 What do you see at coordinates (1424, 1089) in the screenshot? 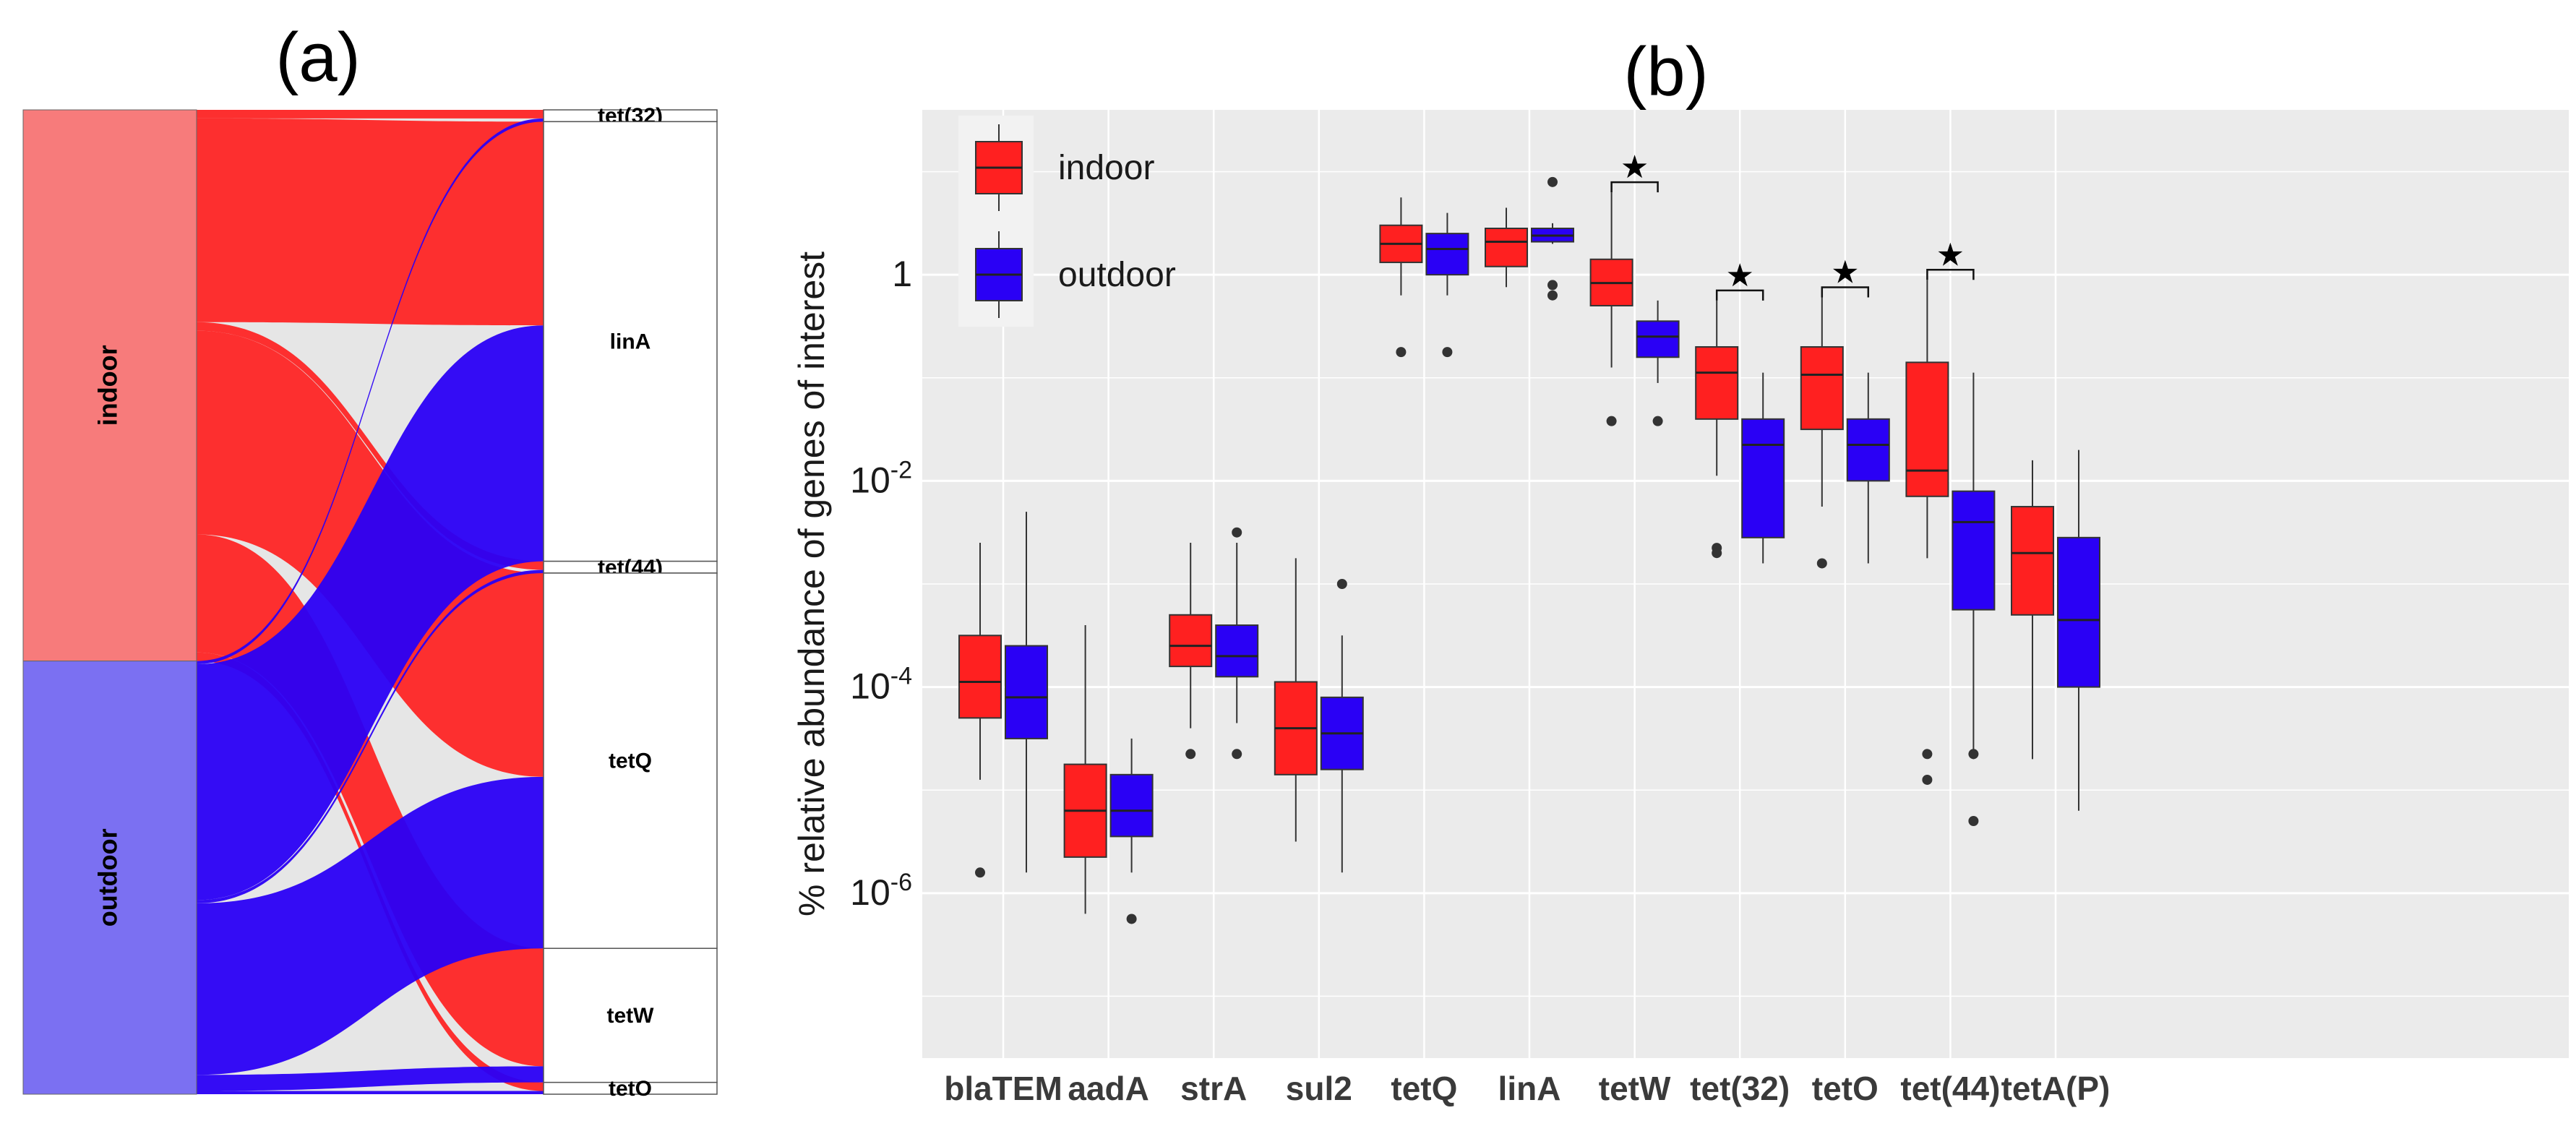
I see `x-tick-label: tetQ` at bounding box center [1424, 1089].